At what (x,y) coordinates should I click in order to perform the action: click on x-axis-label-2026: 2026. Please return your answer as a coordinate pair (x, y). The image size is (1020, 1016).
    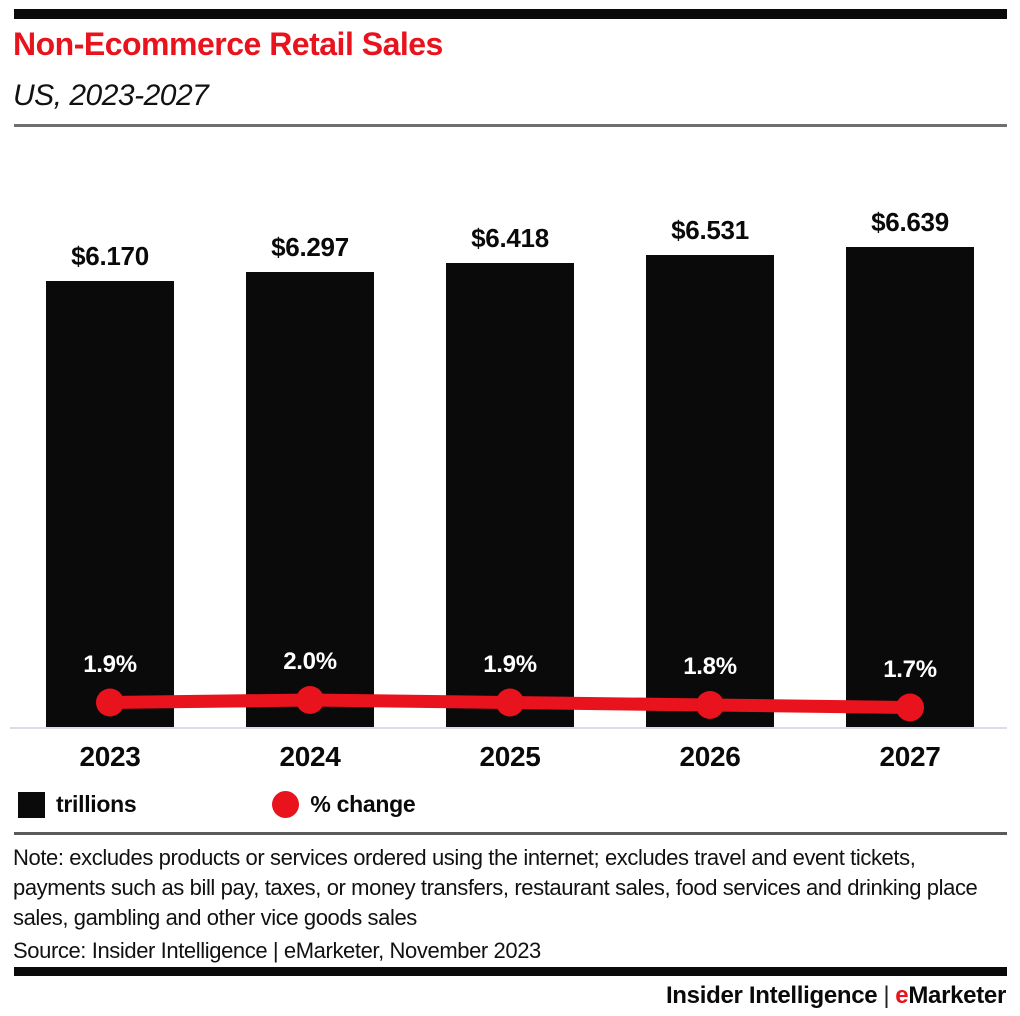
    Looking at the image, I should click on (710, 756).